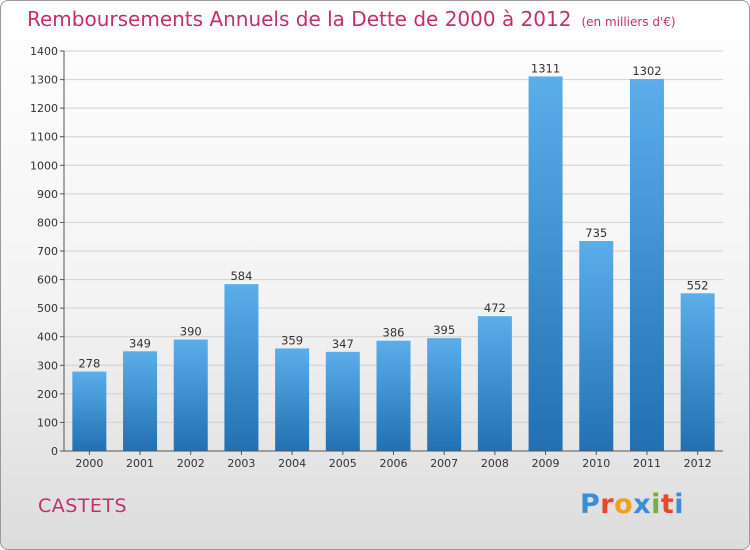  What do you see at coordinates (44, 137) in the screenshot?
I see `y-tick-label: 1100` at bounding box center [44, 137].